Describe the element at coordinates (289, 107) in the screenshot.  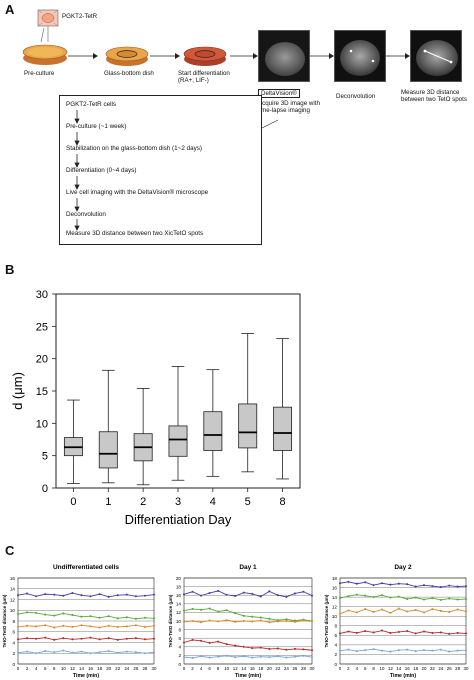
I see `acquire-label: Acquire 3D image with time-lapse imaging` at that location.